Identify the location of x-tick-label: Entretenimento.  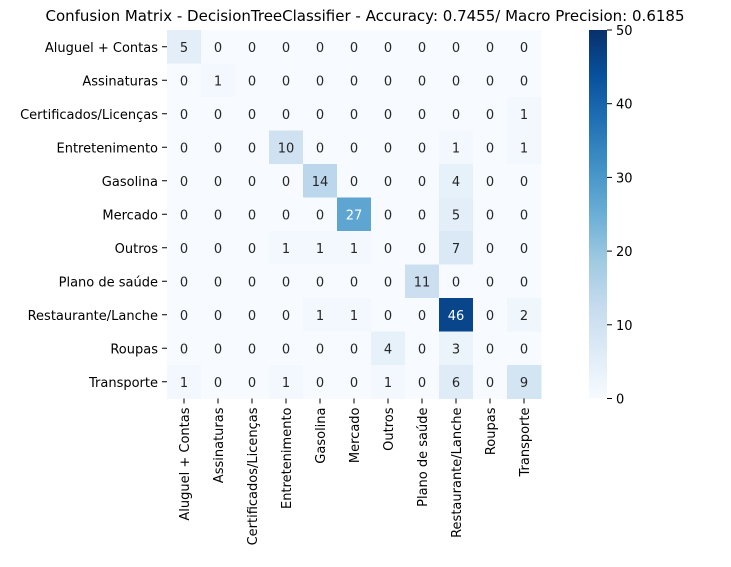
(287, 458).